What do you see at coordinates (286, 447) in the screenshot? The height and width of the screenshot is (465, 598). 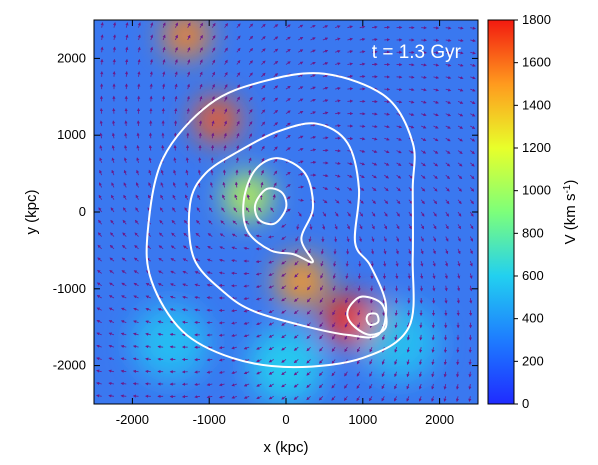 I see `x-axis-label: x (kpc)` at bounding box center [286, 447].